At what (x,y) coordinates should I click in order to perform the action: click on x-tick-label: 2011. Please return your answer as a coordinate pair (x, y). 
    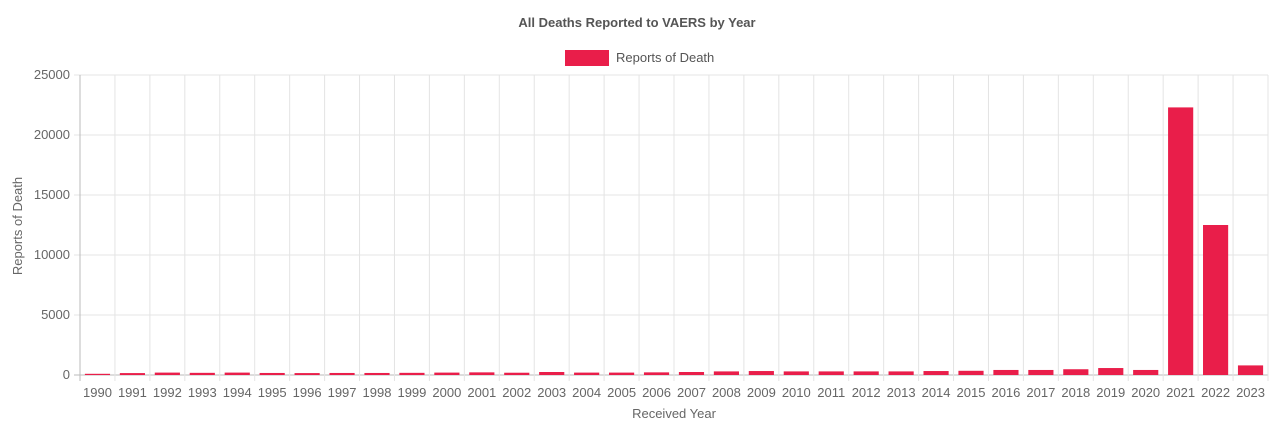
    Looking at the image, I should click on (831, 392).